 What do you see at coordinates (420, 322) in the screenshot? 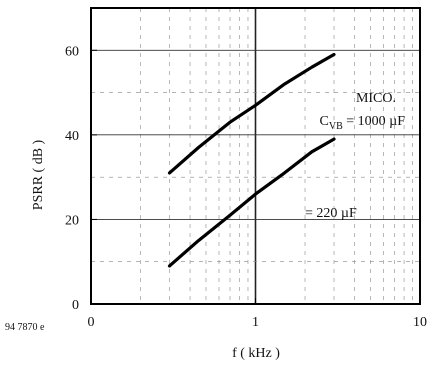
I see `x-tick-label: 10` at bounding box center [420, 322].